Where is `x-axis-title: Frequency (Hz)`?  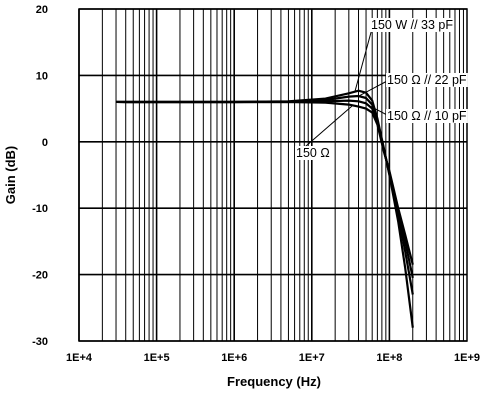
x-axis-title: Frequency (Hz) is located at coordinates (274, 381).